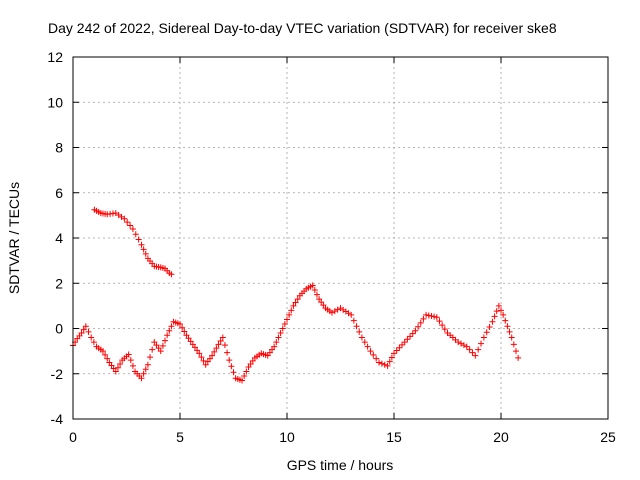 Image resolution: width=640 pixels, height=480 pixels. I want to click on y-tick-label: 12, so click(55, 57).